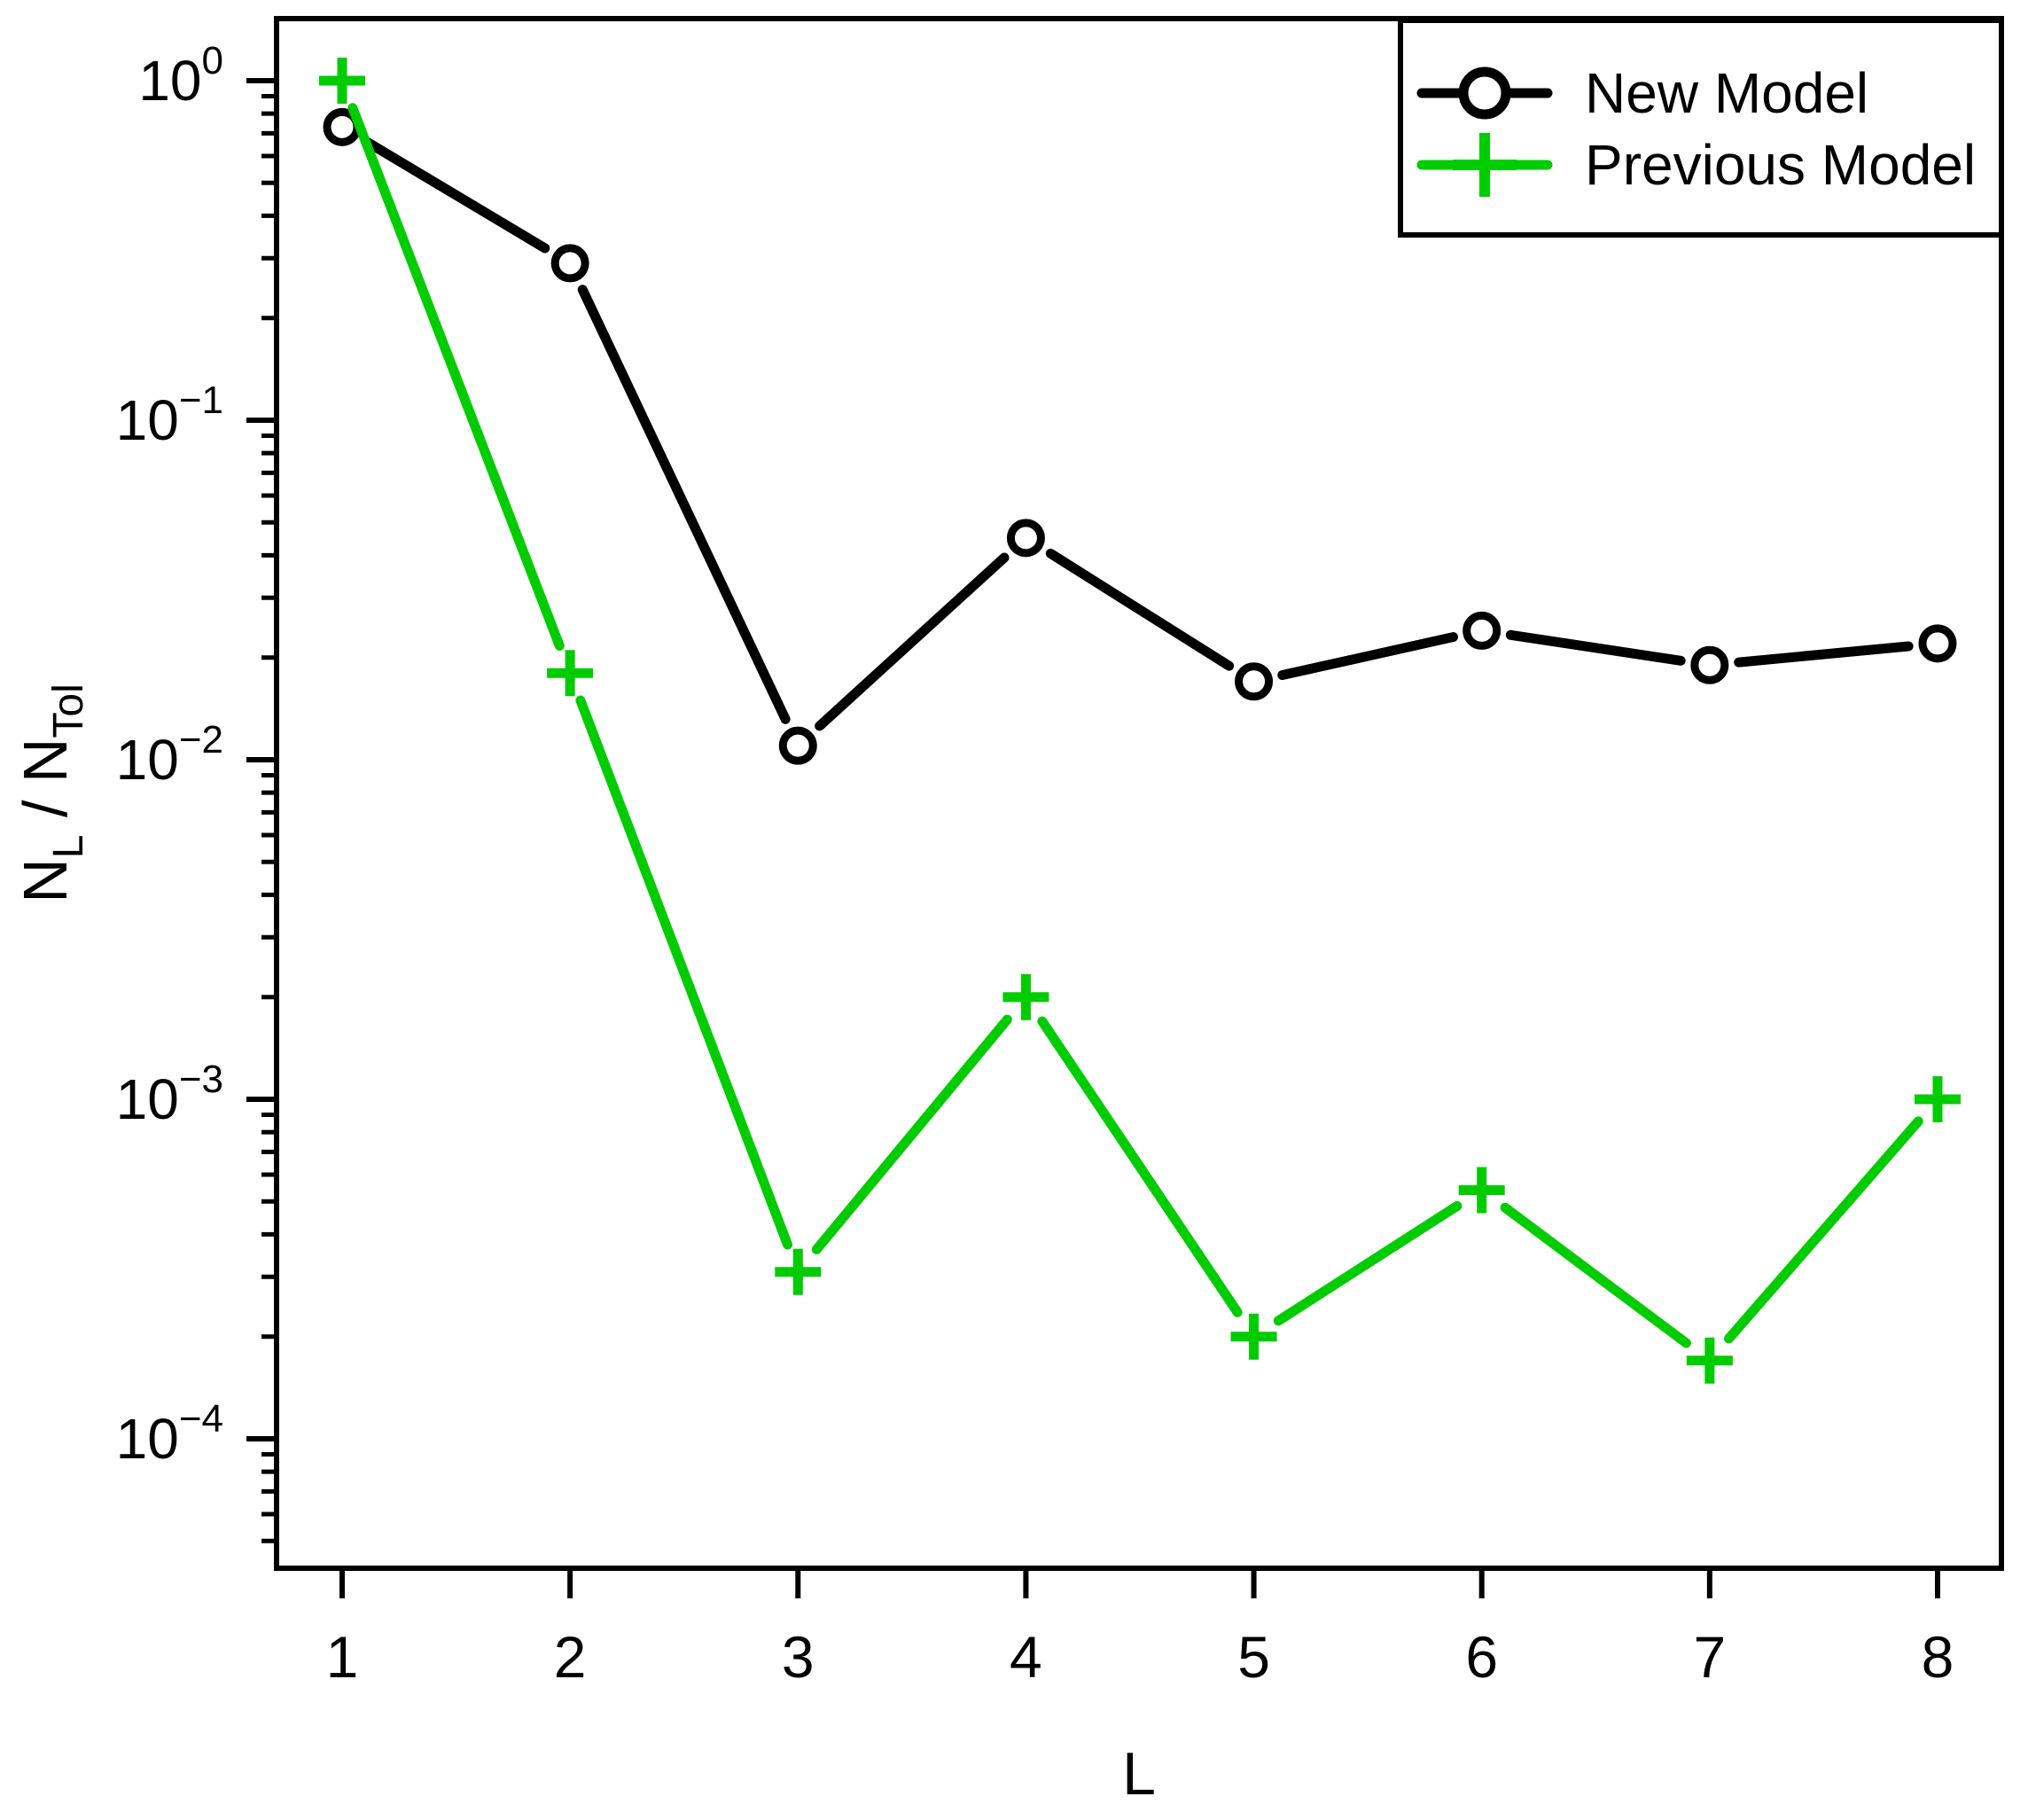 Image resolution: width=2028 pixels, height=1820 pixels. I want to click on legend-box, so click(1701, 128).